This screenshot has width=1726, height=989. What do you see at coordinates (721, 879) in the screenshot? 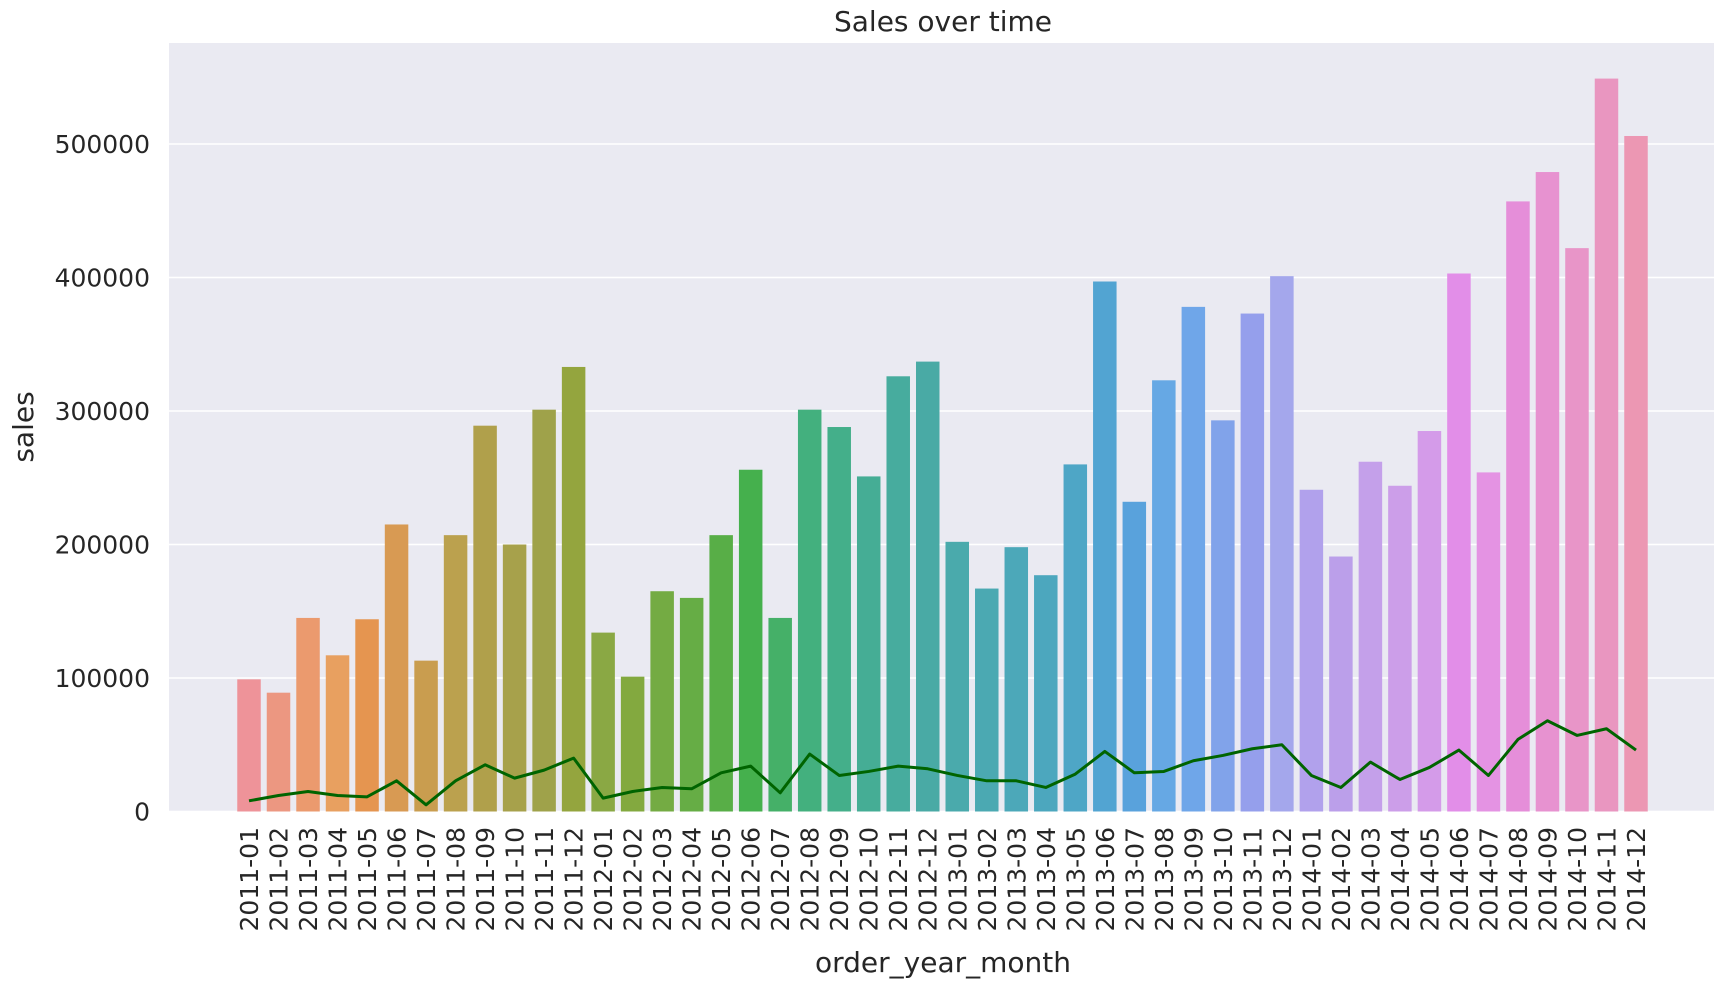
I see `x-tick-label: 2012-05` at bounding box center [721, 879].